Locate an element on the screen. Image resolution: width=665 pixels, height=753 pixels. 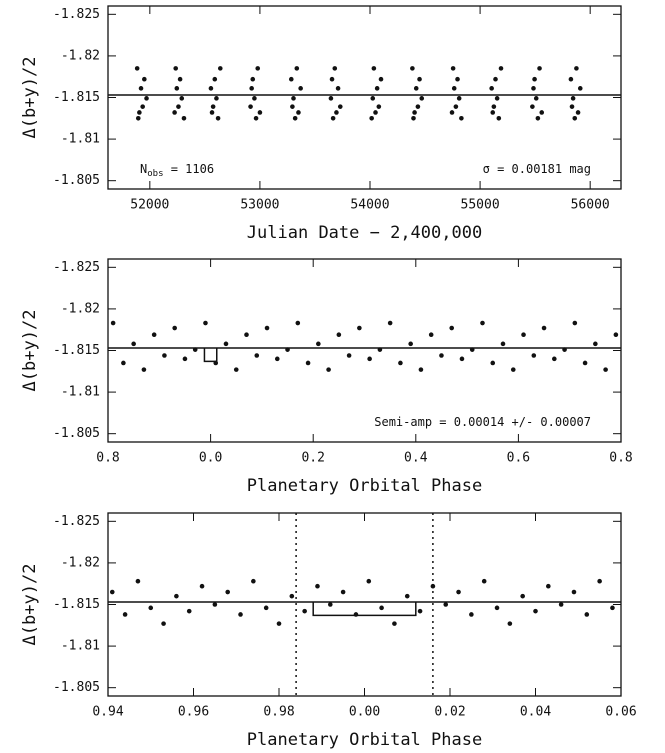
x-tick-label: 0.96 is located at coordinates (193, 712).